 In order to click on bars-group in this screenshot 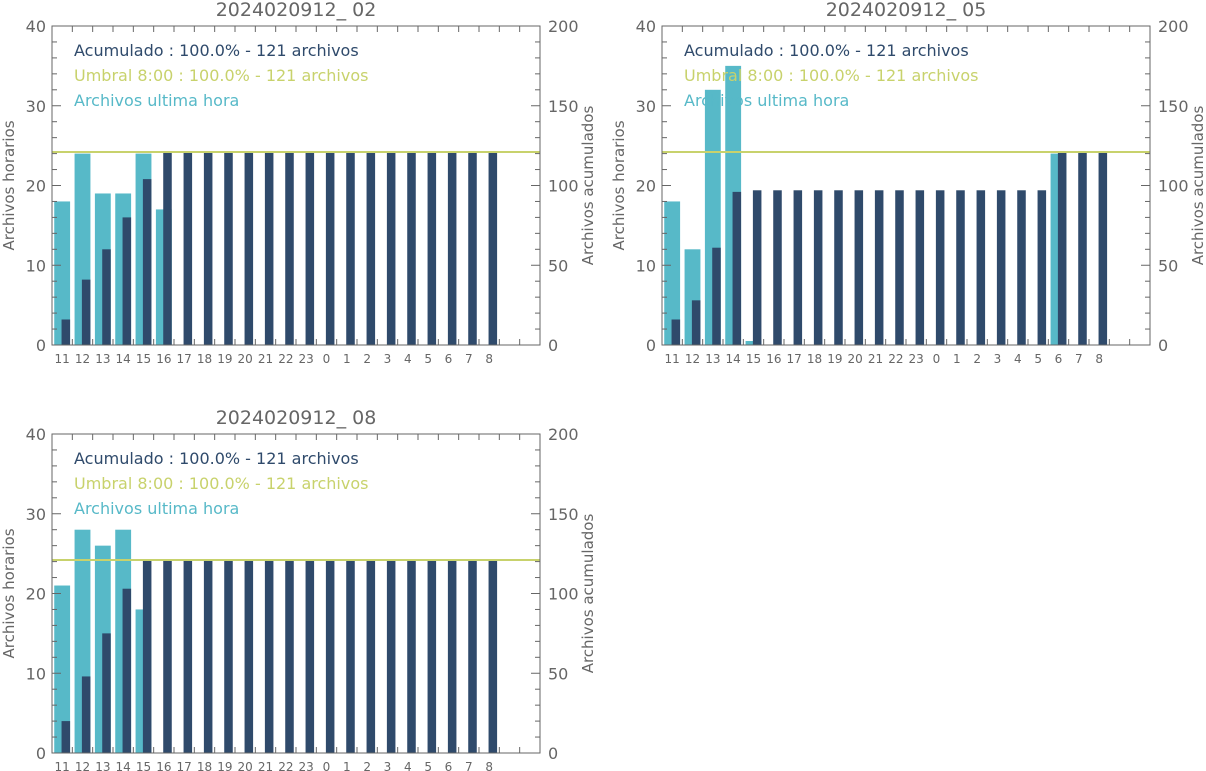, I will do `click(276, 248)`.